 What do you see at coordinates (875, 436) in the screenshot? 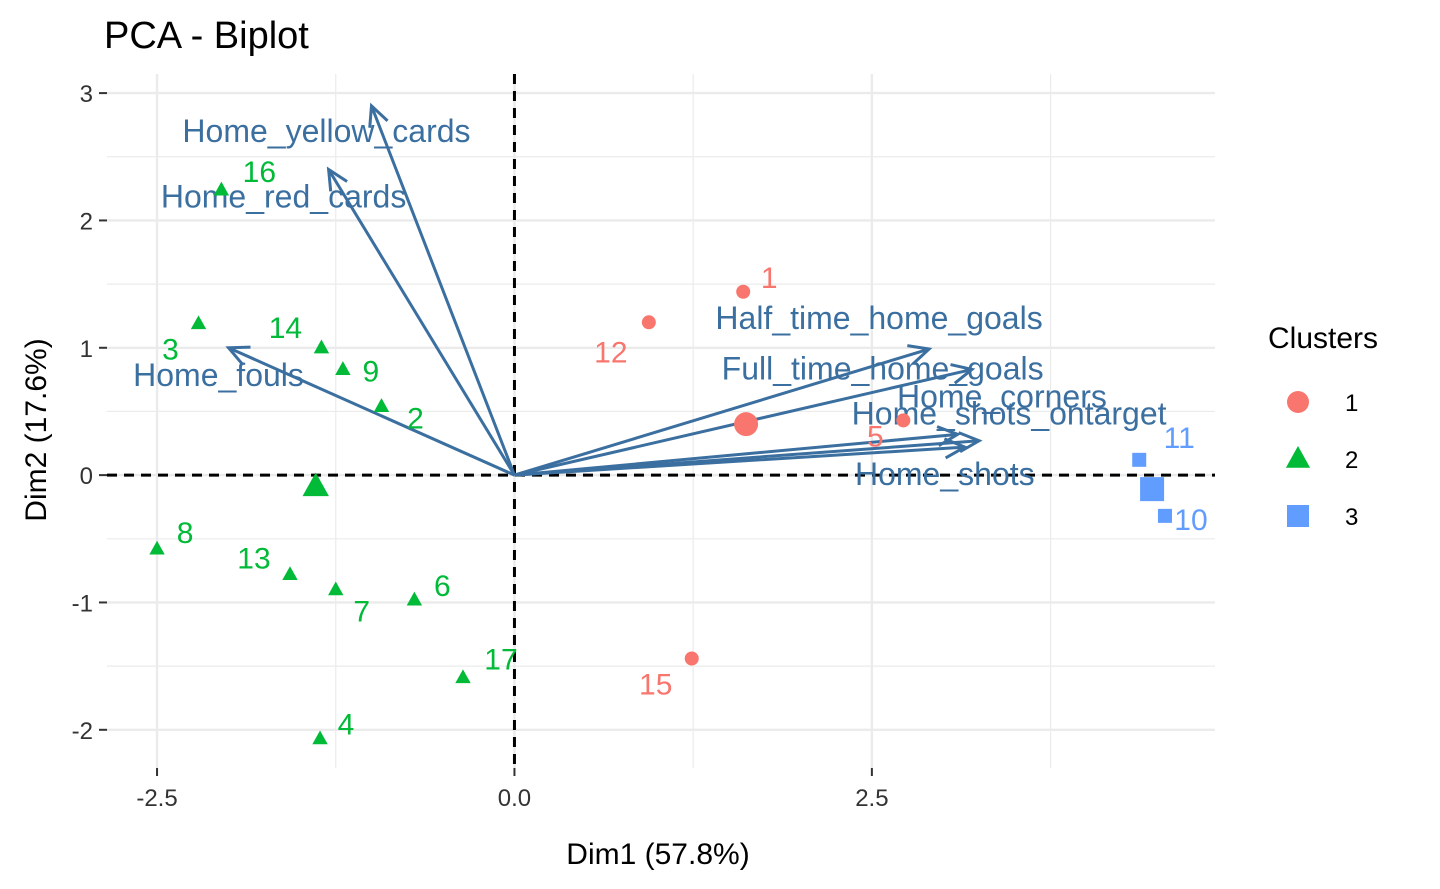
I see `point-label: 5` at bounding box center [875, 436].